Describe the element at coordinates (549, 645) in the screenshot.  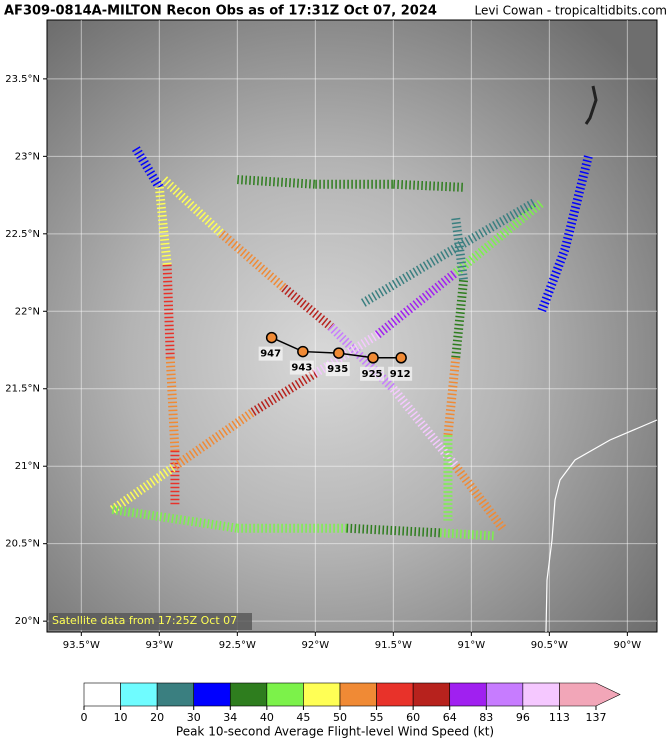
I see `x-tick-label: 90.5°W` at that location.